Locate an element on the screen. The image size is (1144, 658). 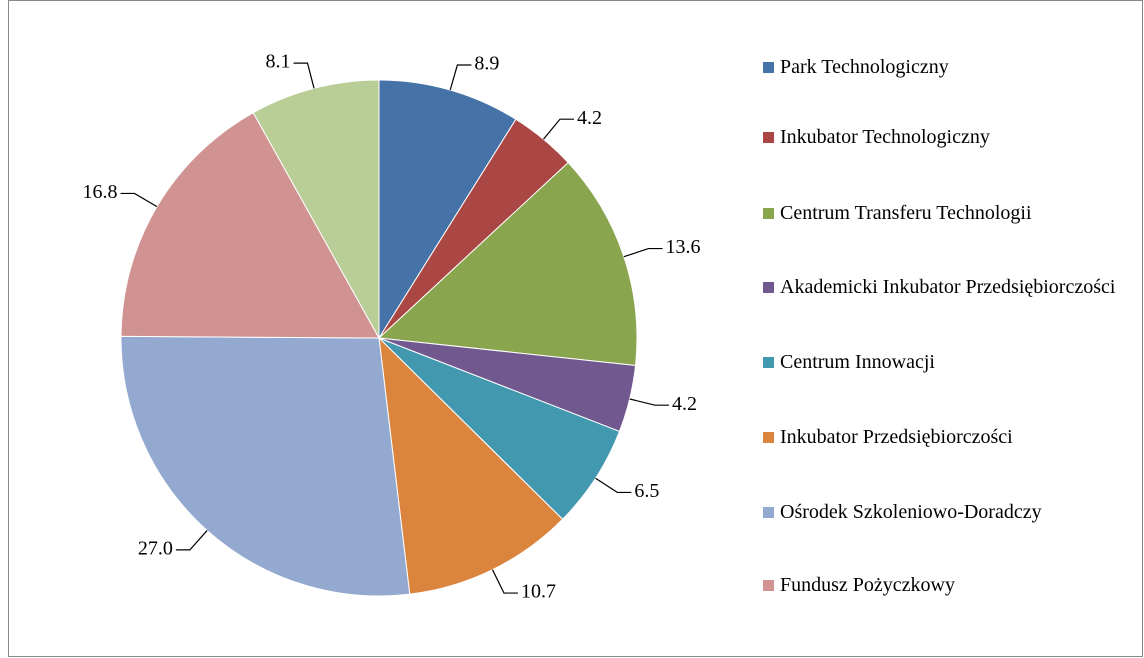
data-label: 13.6 is located at coordinates (683, 247).